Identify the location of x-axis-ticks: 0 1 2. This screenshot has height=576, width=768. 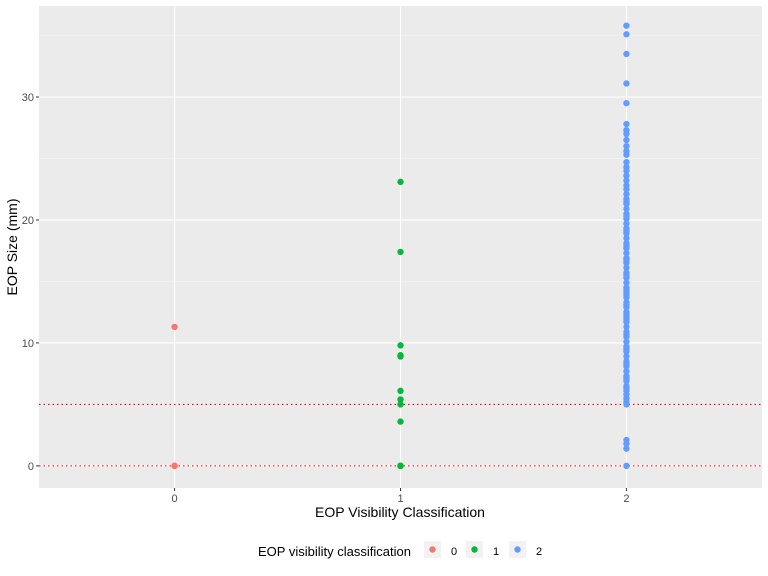
(401, 496).